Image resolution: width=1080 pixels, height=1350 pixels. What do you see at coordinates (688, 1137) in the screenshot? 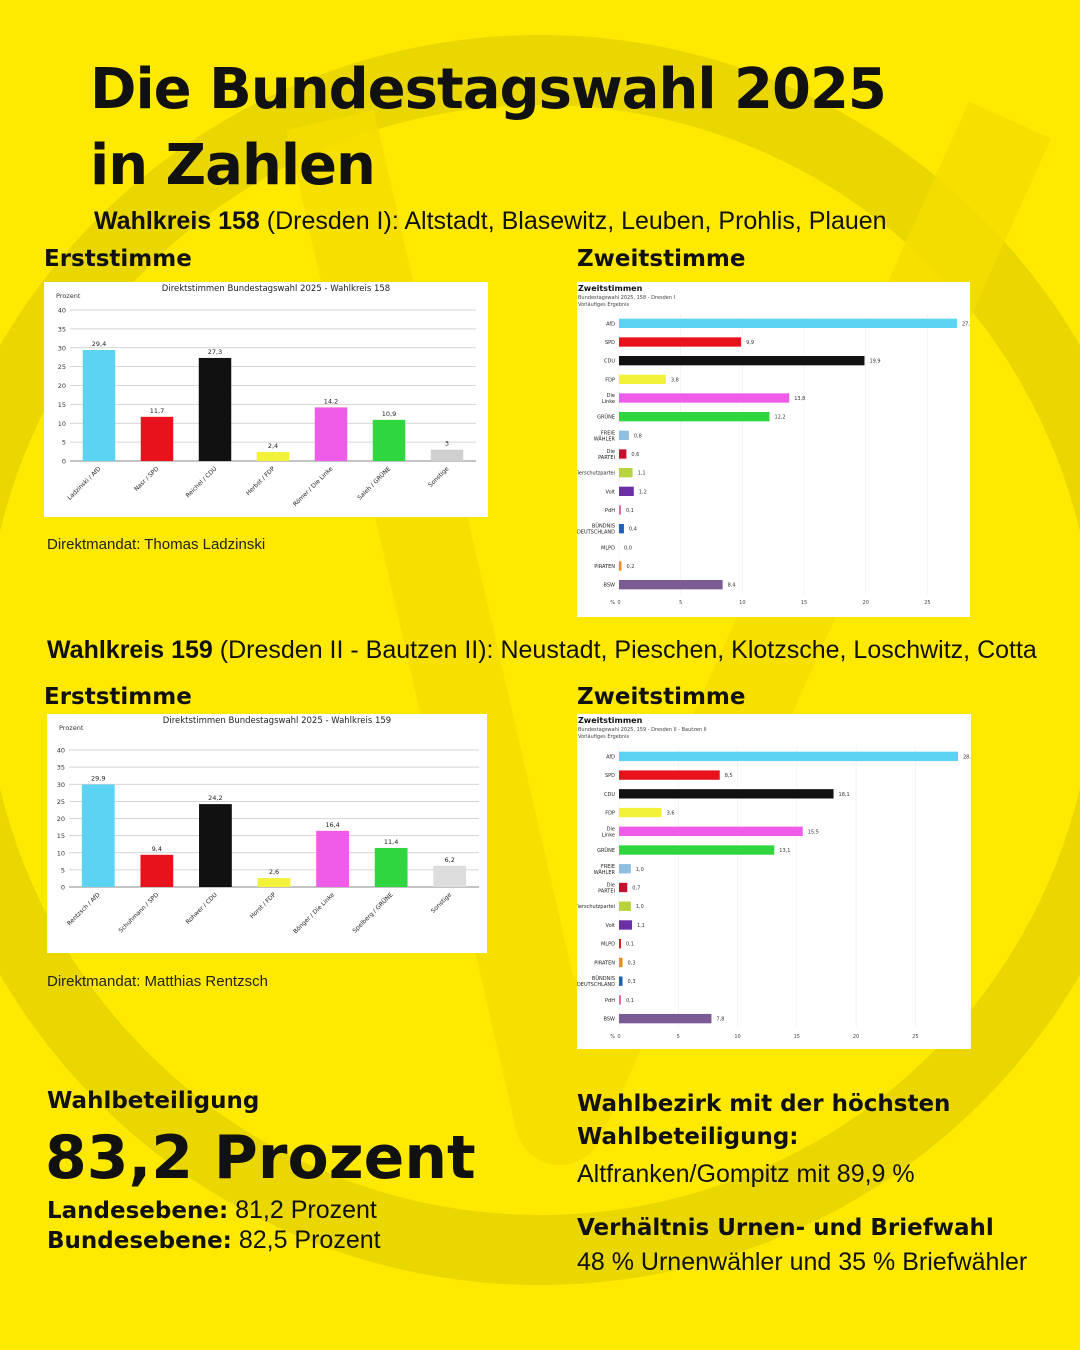
I see `highest-label-line-2: Wahlbeteiligung:` at bounding box center [688, 1137].